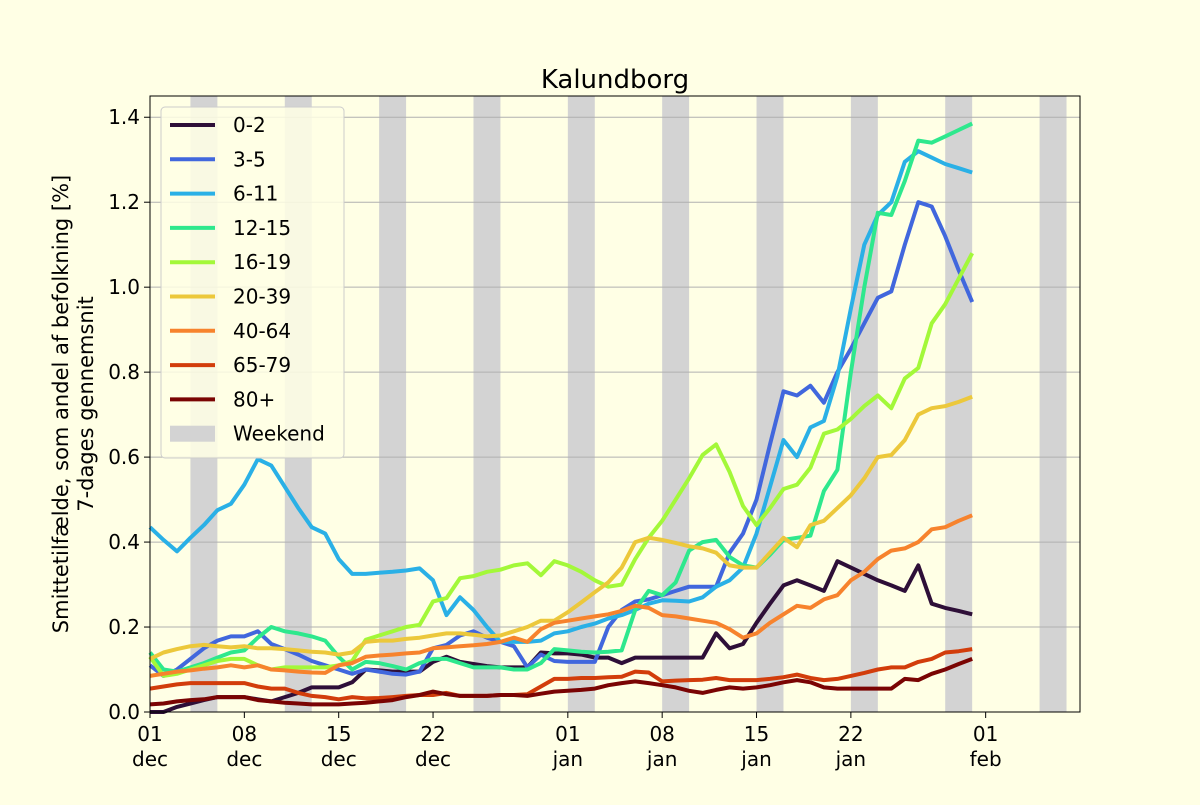  Describe the element at coordinates (255, 194) in the screenshot. I see `legend-label: 6-11` at that location.